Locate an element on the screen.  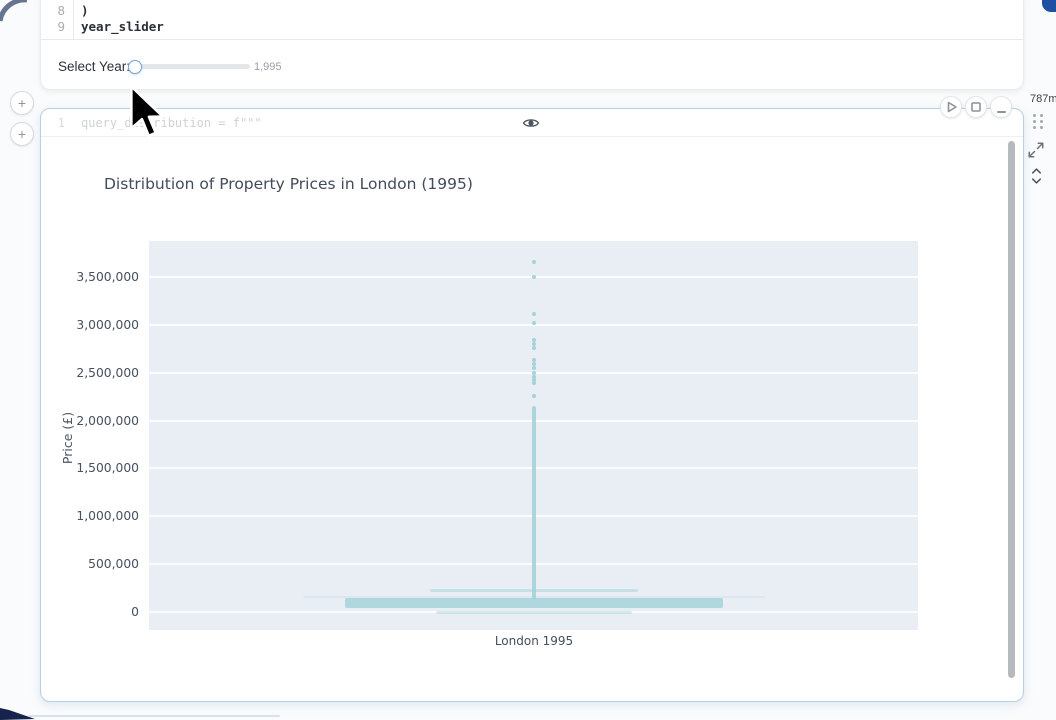
code-cell-year-slider: 8 ) 9 year_slider Select Year: 1,995 is located at coordinates (532, 45).